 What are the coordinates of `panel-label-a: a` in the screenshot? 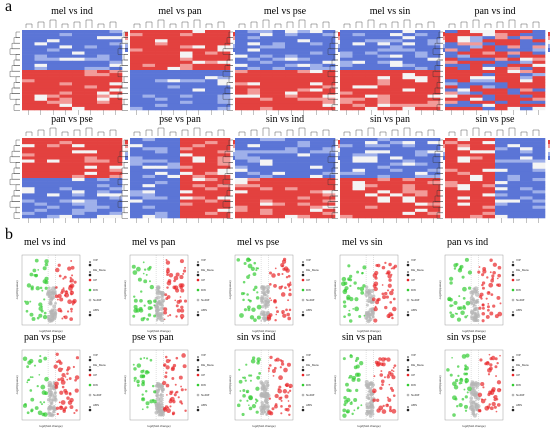 It's located at (9, 7).